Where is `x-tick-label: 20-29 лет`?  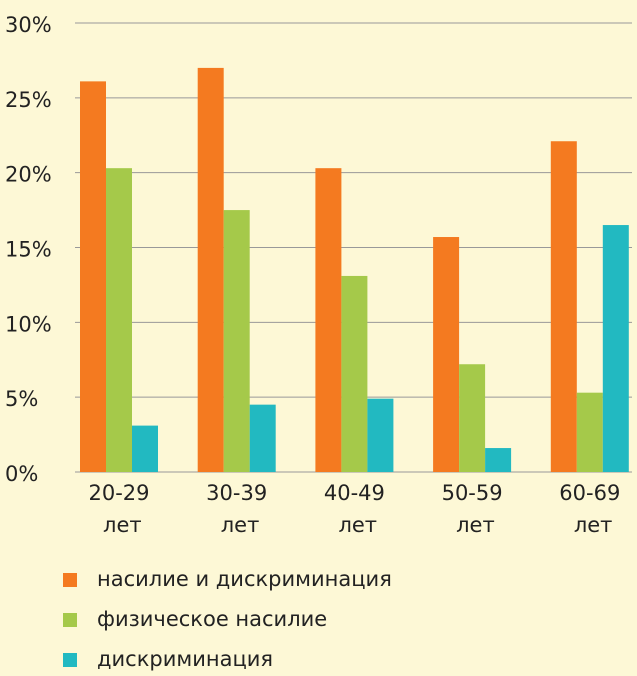
x-tick-label: 20-29 лет is located at coordinates (118, 509).